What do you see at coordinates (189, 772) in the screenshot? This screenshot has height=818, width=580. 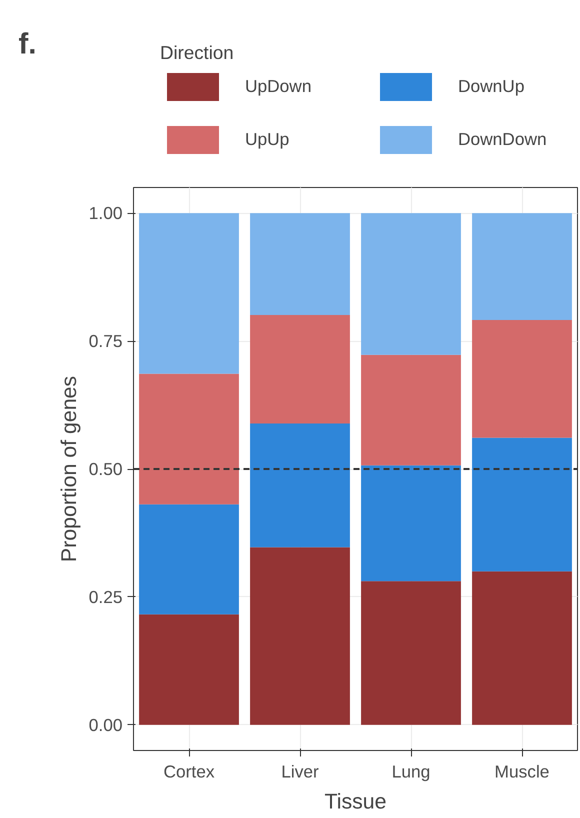 I see `x-tick-label: Cortex` at bounding box center [189, 772].